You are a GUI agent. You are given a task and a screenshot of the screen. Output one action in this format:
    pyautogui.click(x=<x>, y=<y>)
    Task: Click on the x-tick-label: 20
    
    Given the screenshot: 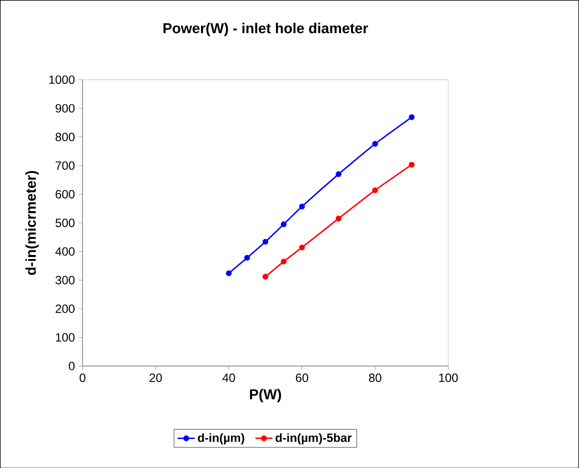 What is the action you would take?
    pyautogui.click(x=156, y=377)
    